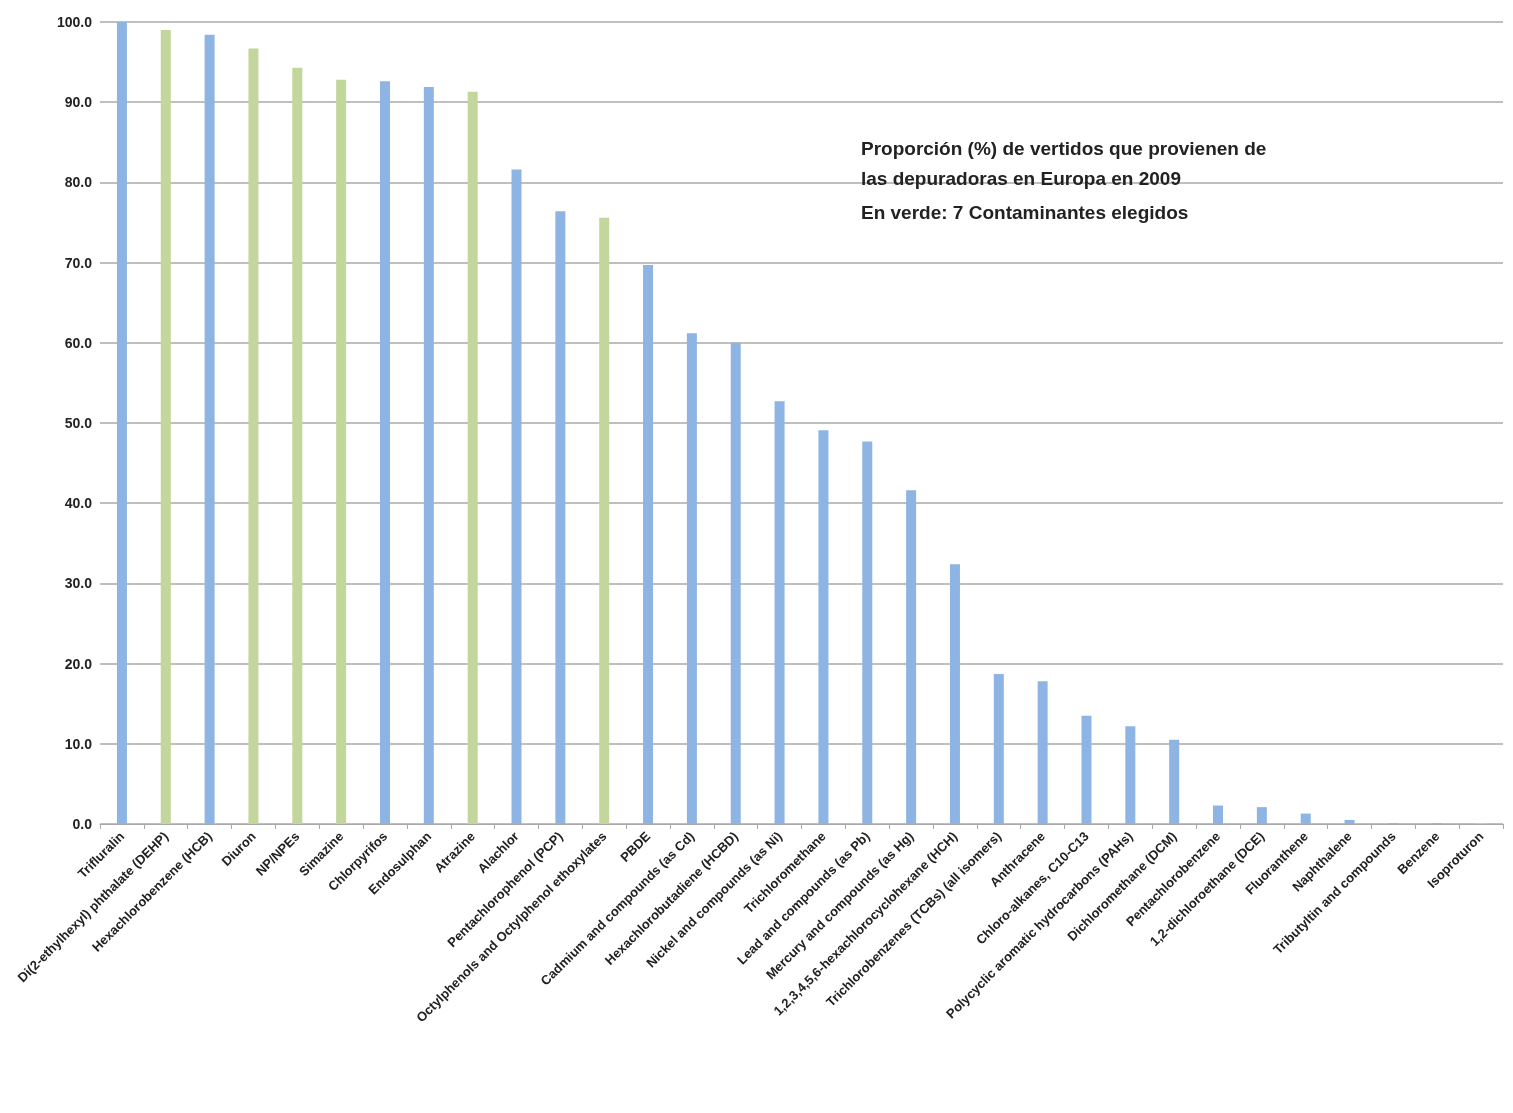 This screenshot has width=1513, height=1113. Describe the element at coordinates (78, 342) in the screenshot. I see `y-tick-label: 60.0` at that location.